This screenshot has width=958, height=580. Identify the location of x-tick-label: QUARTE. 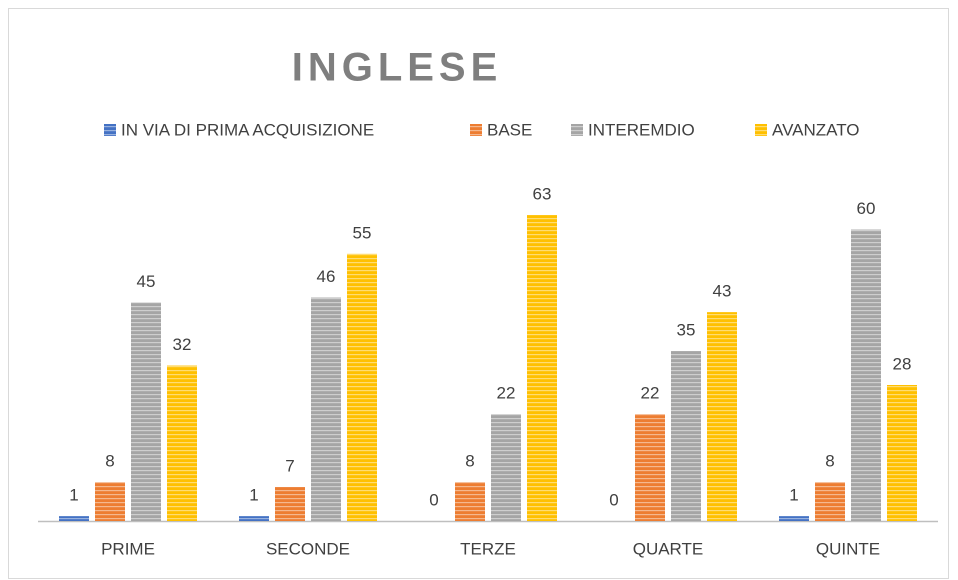
(668, 548).